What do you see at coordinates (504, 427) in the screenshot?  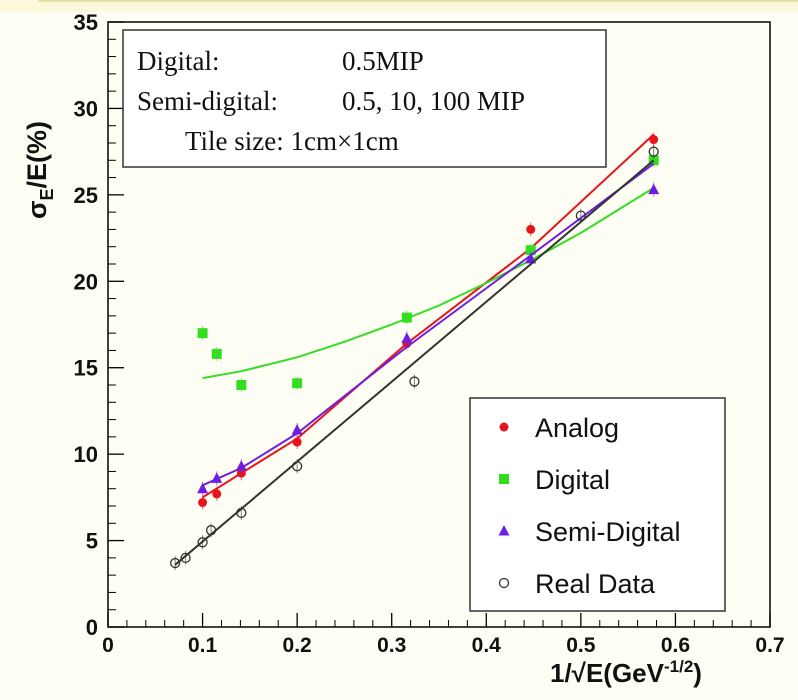 I see `legend-marker-analog` at bounding box center [504, 427].